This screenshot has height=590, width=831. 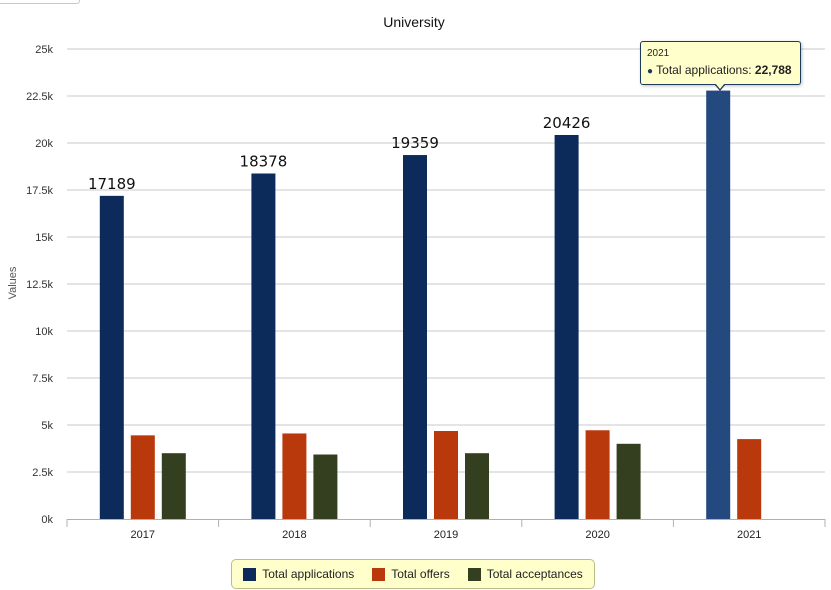 What do you see at coordinates (143, 535) in the screenshot?
I see `x-tick-label: 2017` at bounding box center [143, 535].